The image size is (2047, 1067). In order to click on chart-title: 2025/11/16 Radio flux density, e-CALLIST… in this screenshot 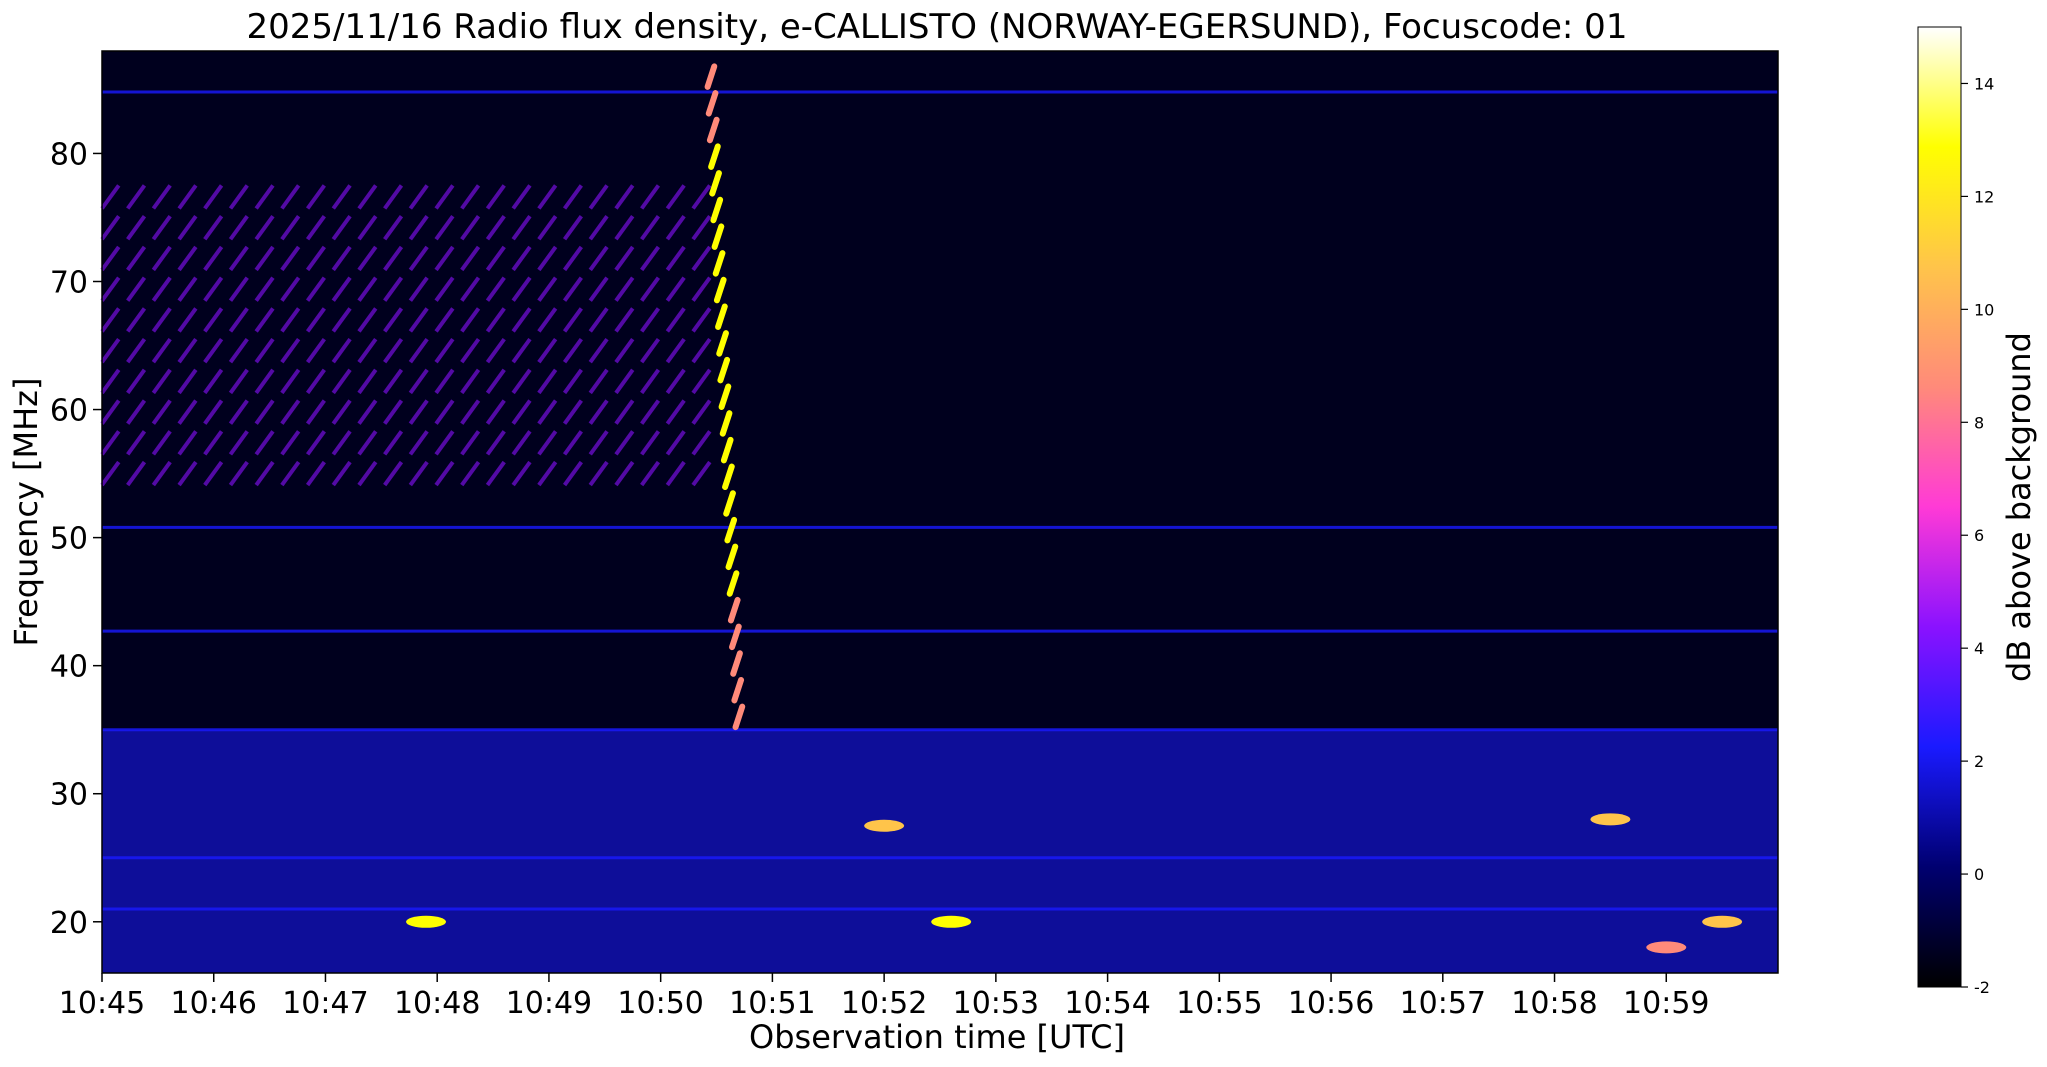, I will do `click(937, 27)`.